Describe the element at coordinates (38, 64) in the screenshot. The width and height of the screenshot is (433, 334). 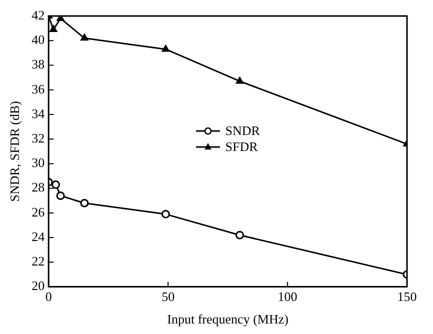
I see `y-tick-label: 38` at that location.